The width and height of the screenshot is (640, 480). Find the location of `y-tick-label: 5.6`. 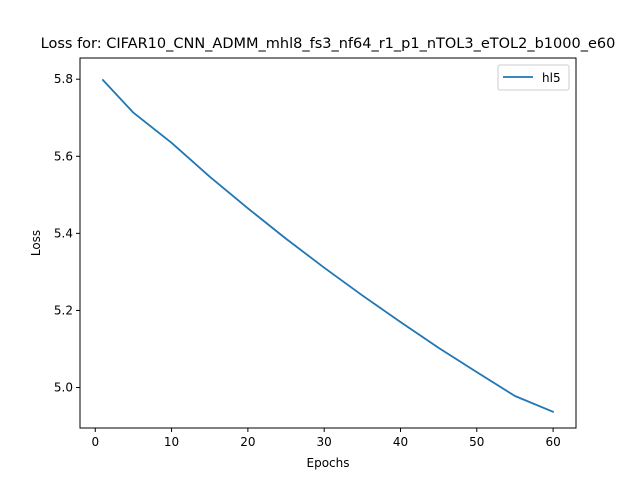

y-tick-label: 5.6 is located at coordinates (63, 156).